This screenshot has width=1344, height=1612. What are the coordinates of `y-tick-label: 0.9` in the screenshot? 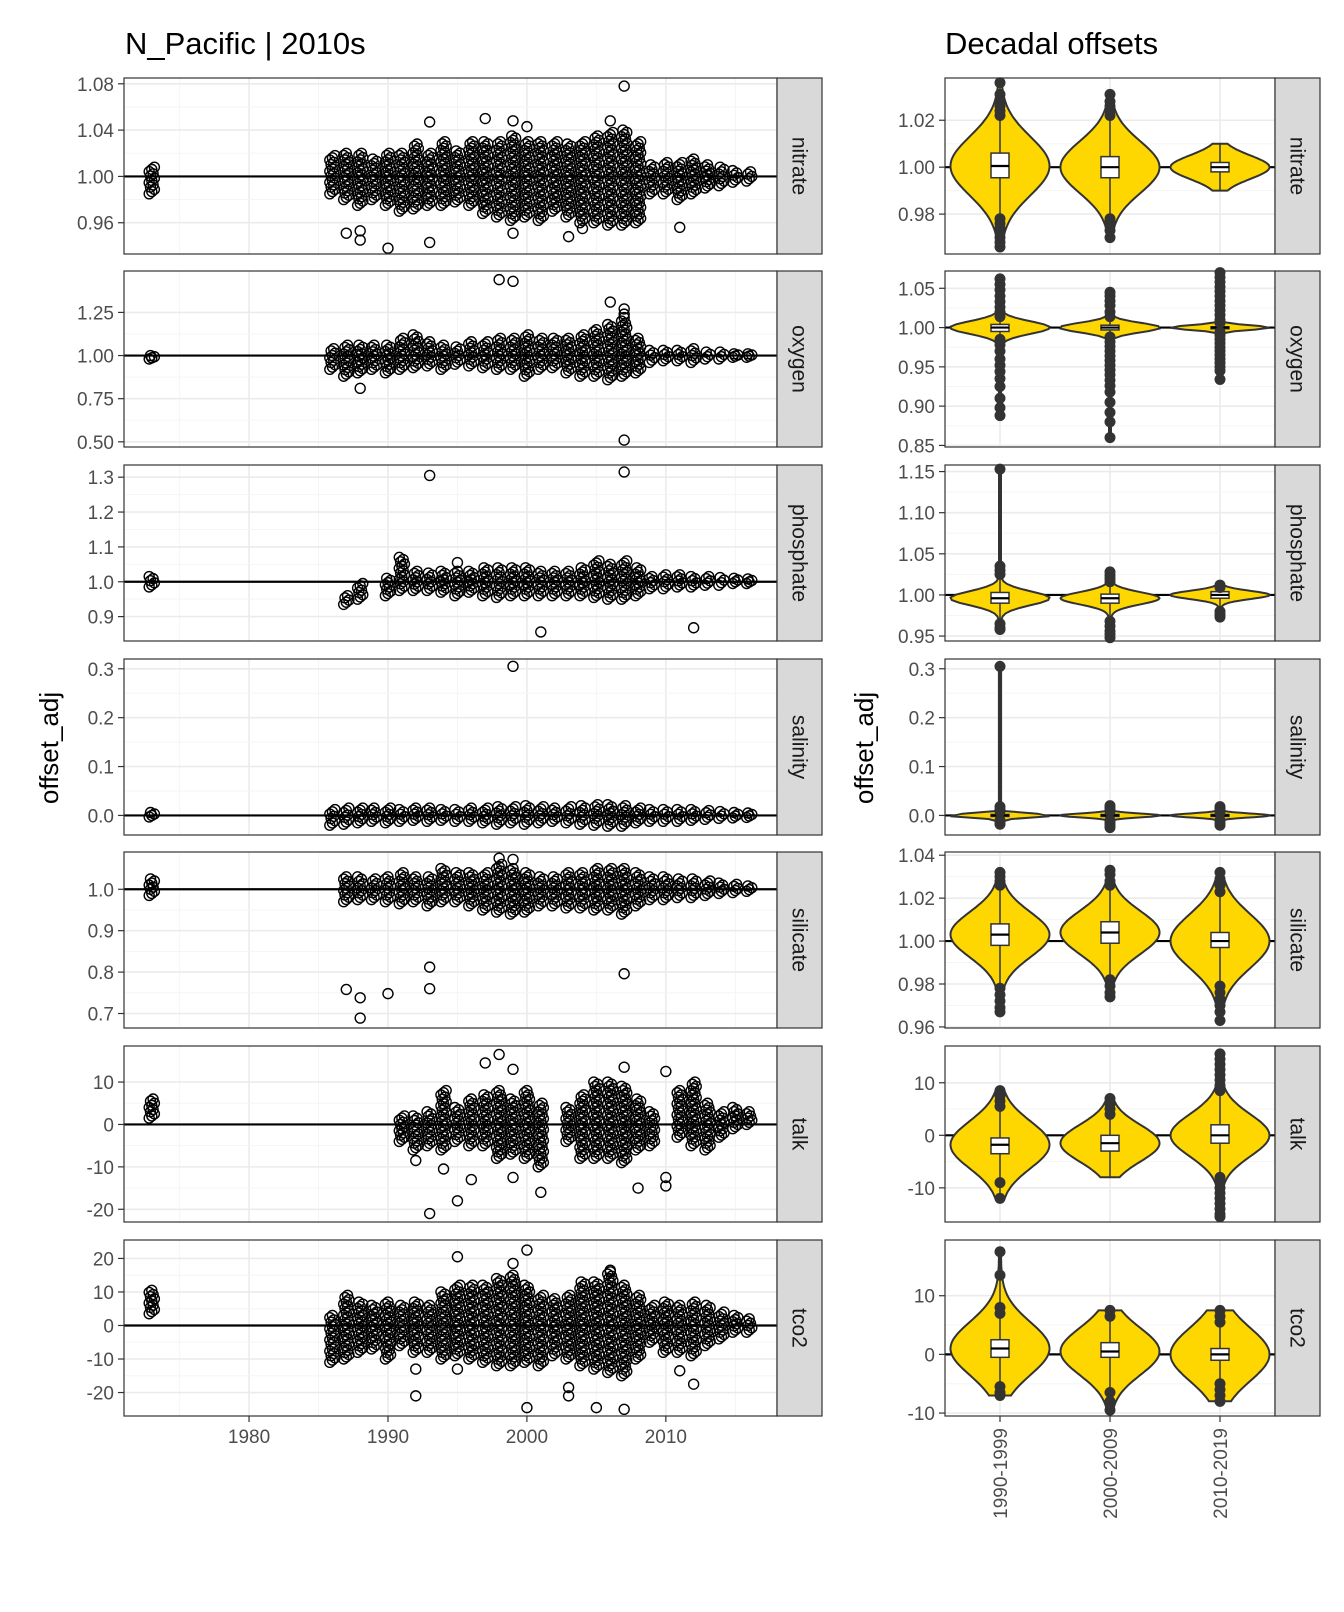 It's located at (101, 618).